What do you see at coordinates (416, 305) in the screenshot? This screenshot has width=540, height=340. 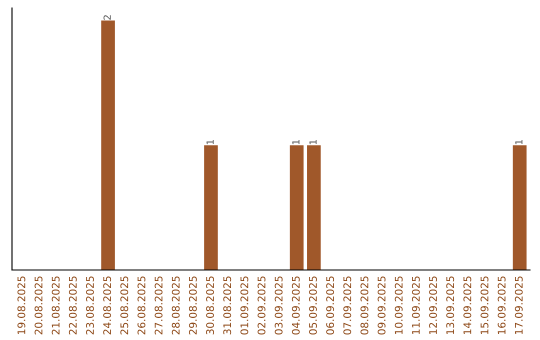 I see `x-tick-label: 11.09.2025` at bounding box center [416, 305].